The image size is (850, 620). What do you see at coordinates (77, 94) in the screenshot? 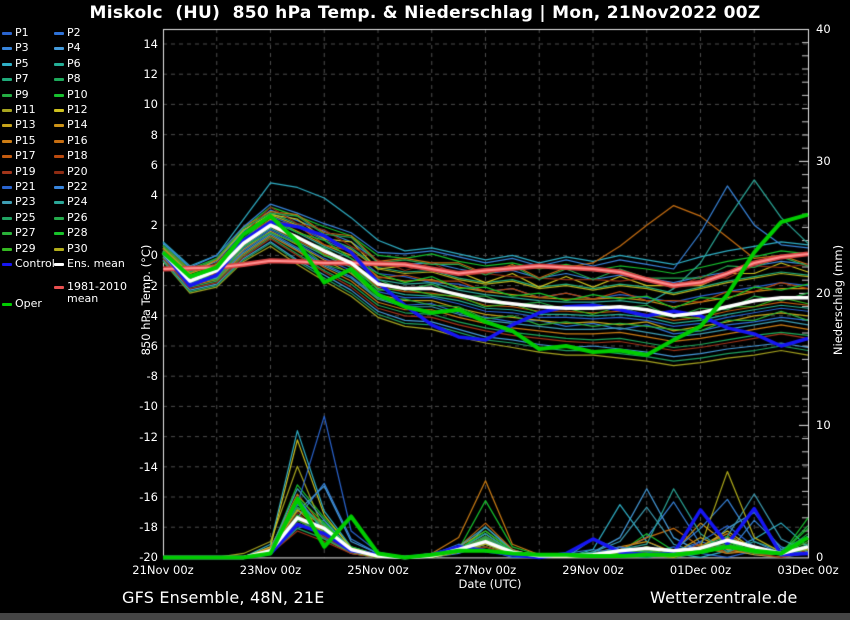
I see `legend-label: P10` at bounding box center [77, 94].